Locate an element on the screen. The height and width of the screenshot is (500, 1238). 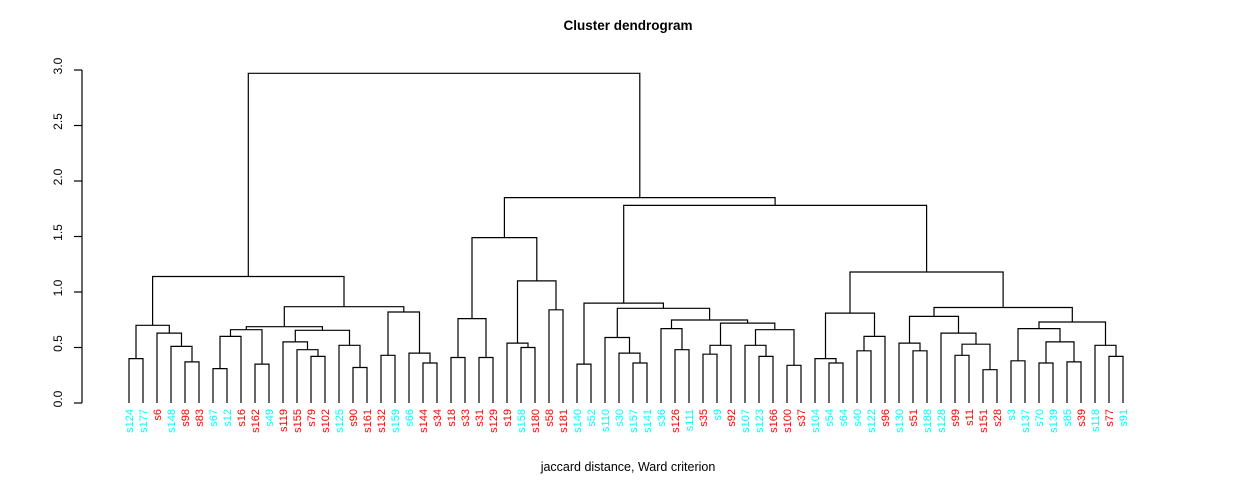
leaf-label-s110: s110 is located at coordinates (606, 420).